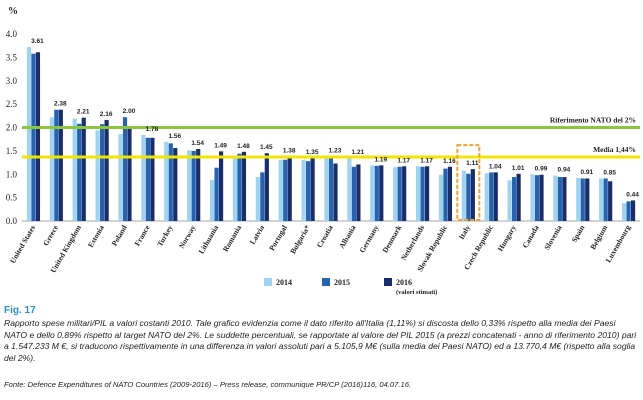 The height and width of the screenshot is (400, 643). Describe the element at coordinates (12, 174) in the screenshot. I see `y-tick-label: 1.0` at that location.